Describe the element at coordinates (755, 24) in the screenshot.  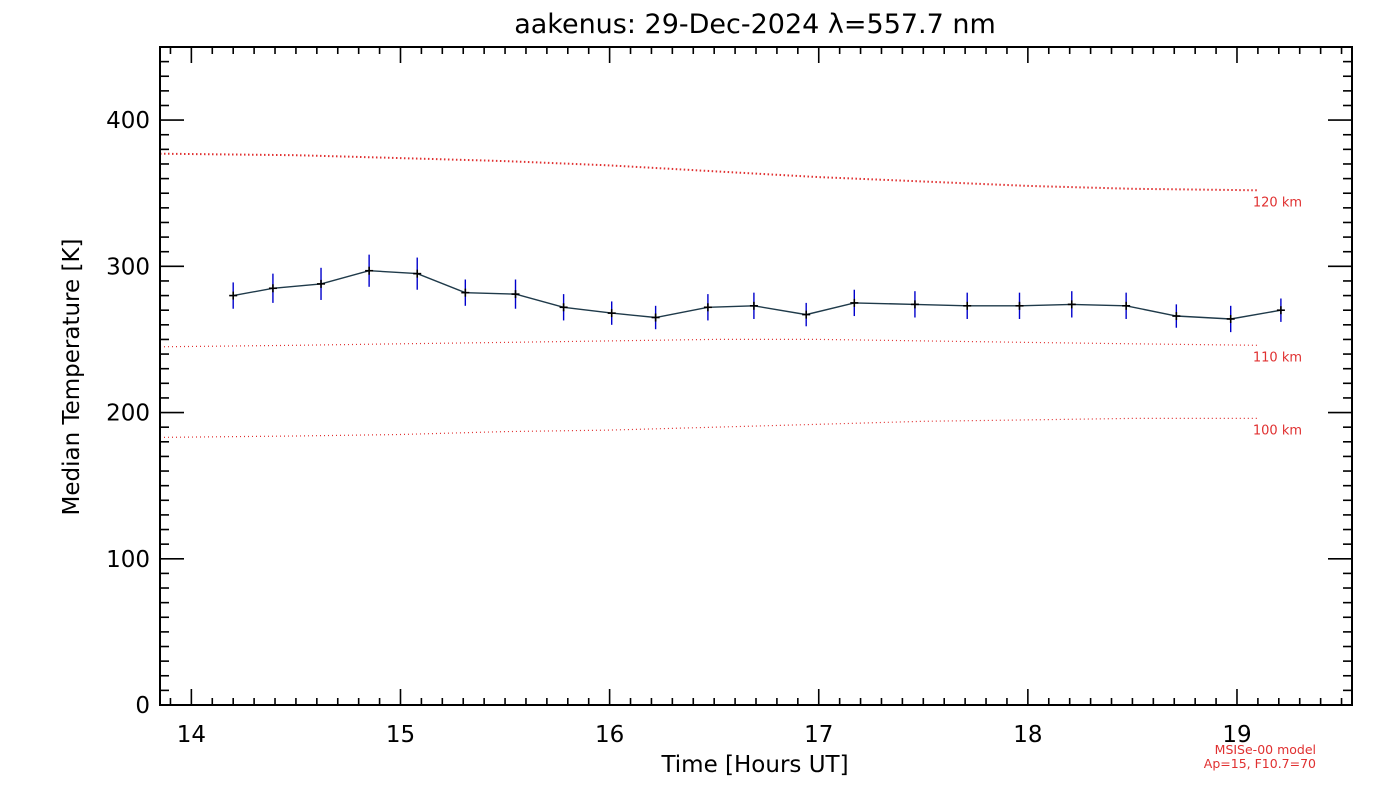
I see `chart-title: aakenus: 29-Dec-2024 λ=557.7 nm` at that location.